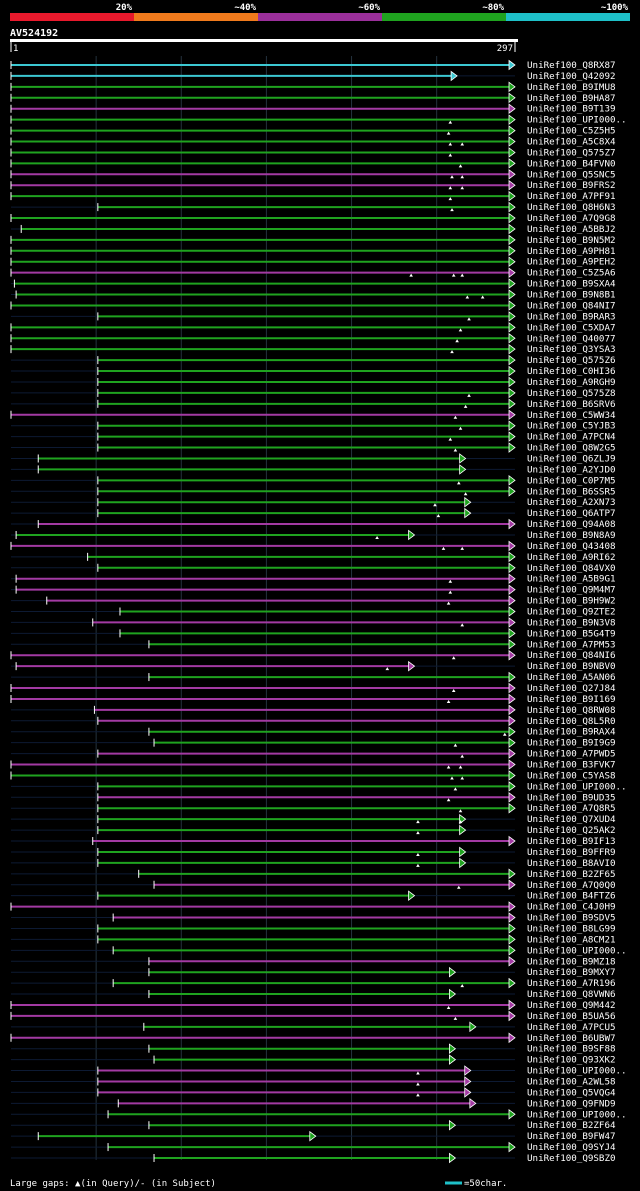 This screenshot has width=640, height=1191. Describe the element at coordinates (571, 710) in the screenshot. I see `hit-label: UniRef100_Q8RW08` at that location.